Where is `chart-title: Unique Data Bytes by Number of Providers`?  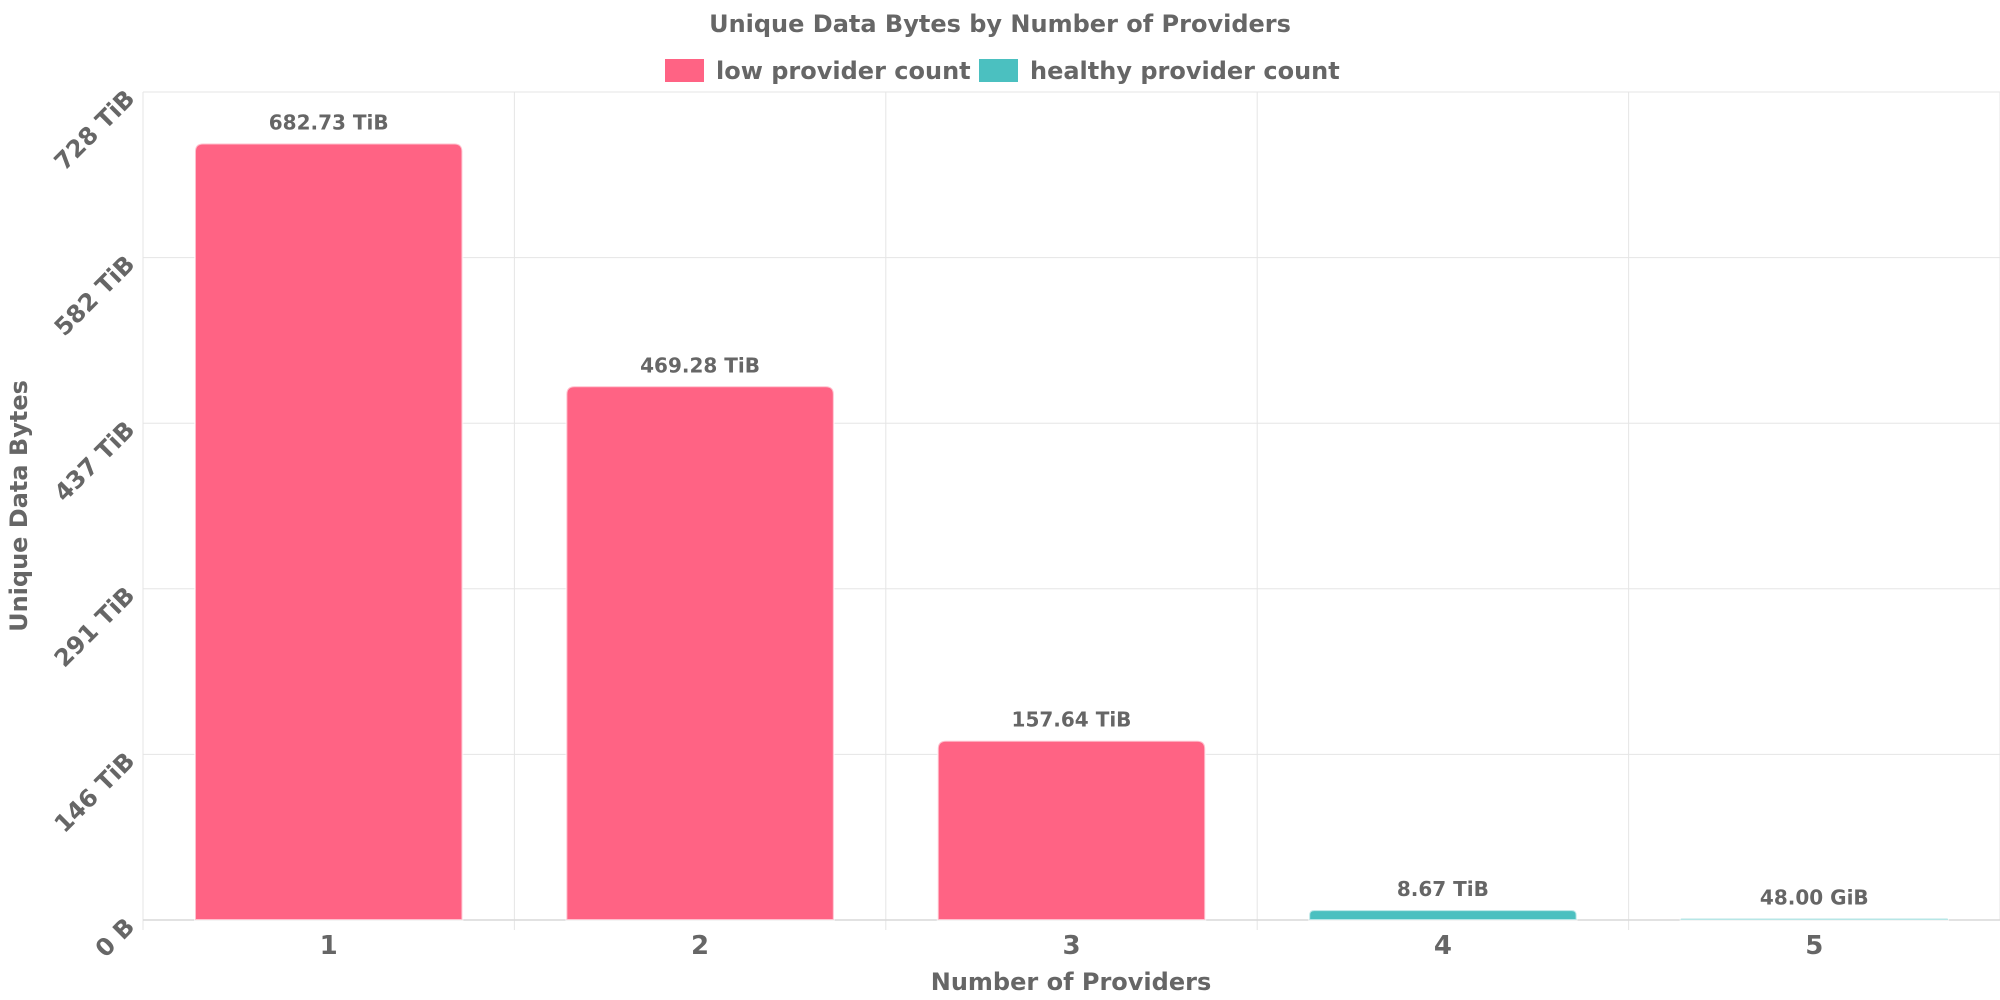 chart-title: Unique Data Bytes by Number of Providers is located at coordinates (1000, 24).